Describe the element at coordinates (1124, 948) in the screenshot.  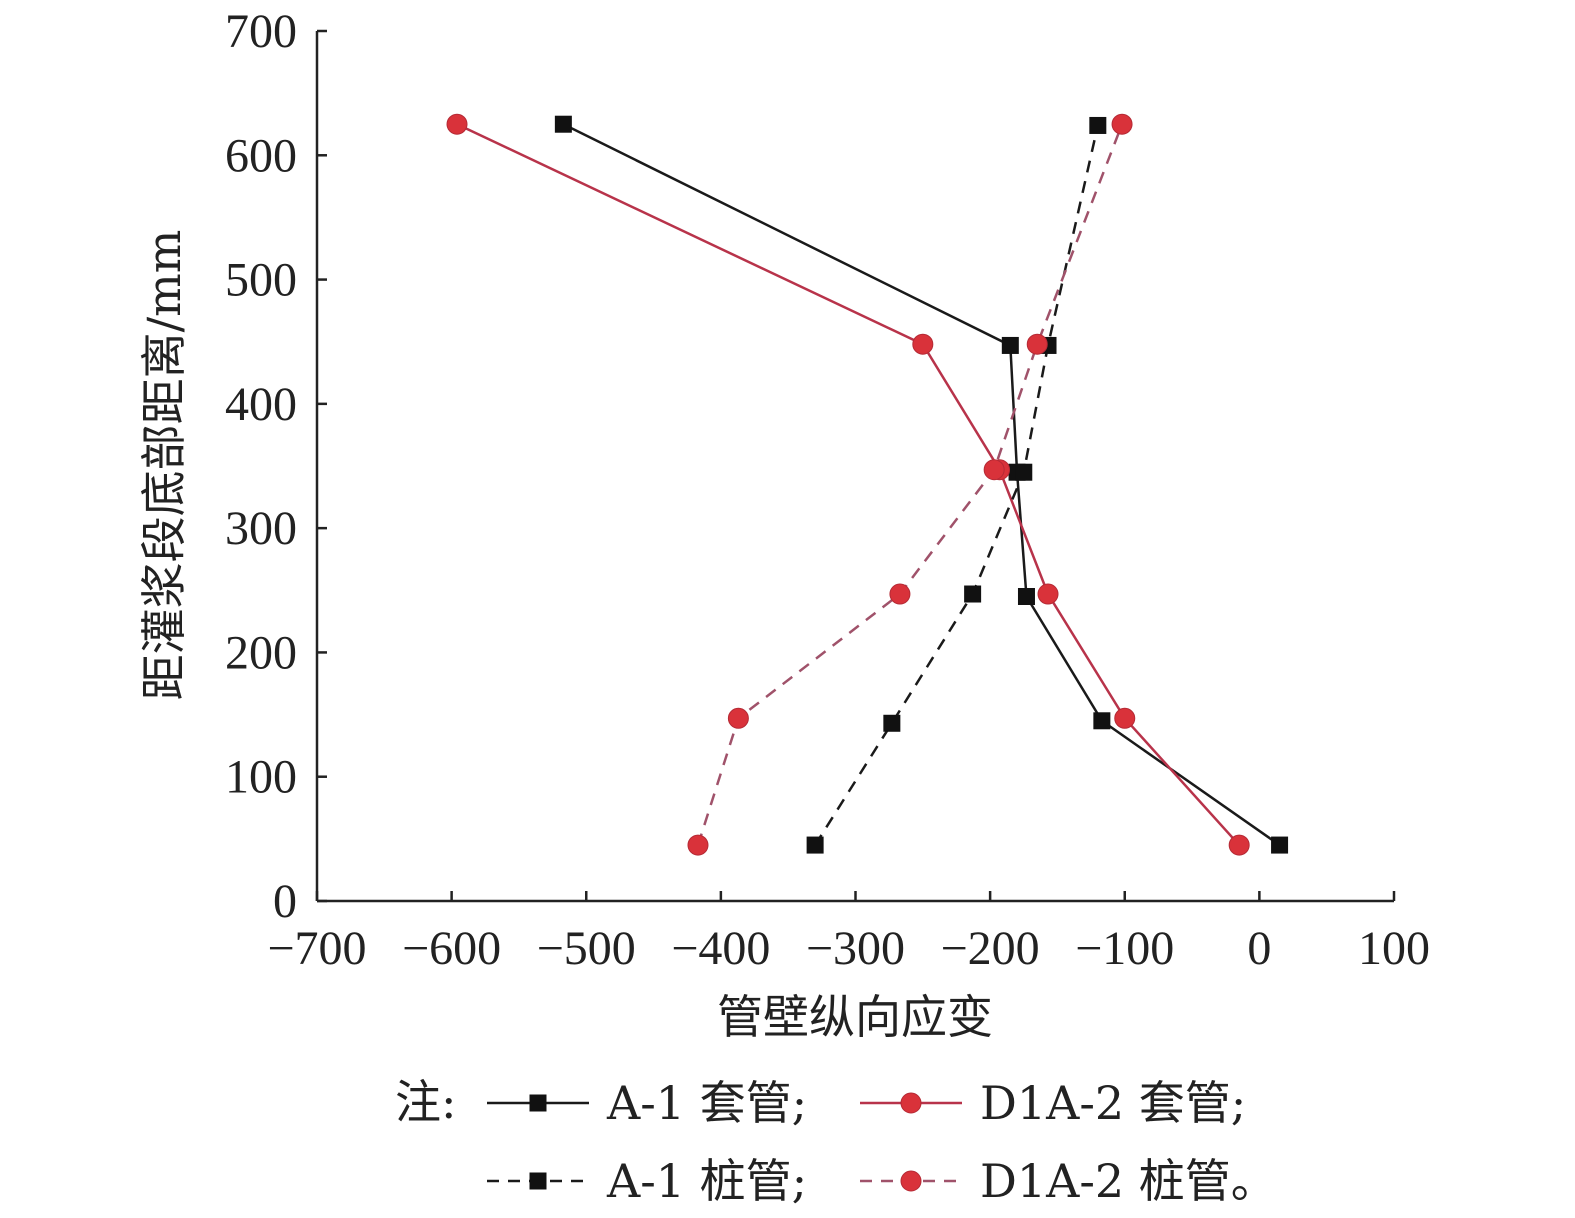
I see `x-tick-label: −100` at that location.